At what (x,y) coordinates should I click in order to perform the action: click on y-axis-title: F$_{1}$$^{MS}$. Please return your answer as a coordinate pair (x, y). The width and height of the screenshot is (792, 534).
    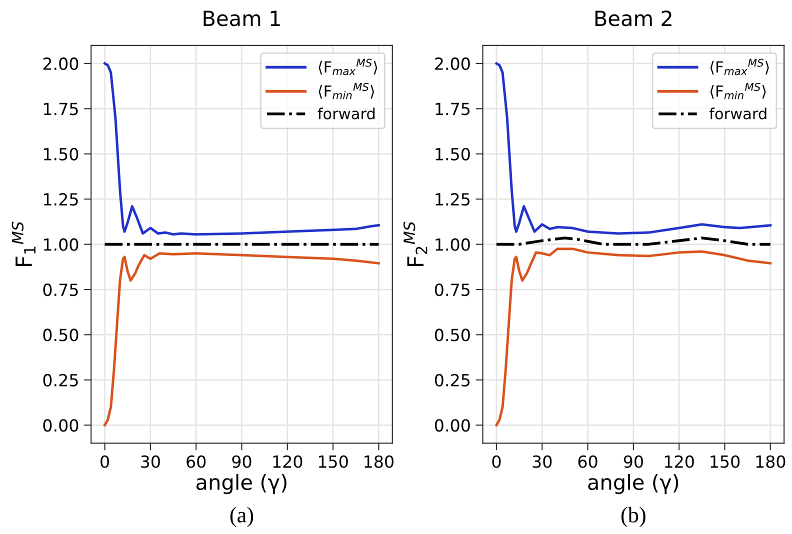
    Looking at the image, I should click on (24, 244).